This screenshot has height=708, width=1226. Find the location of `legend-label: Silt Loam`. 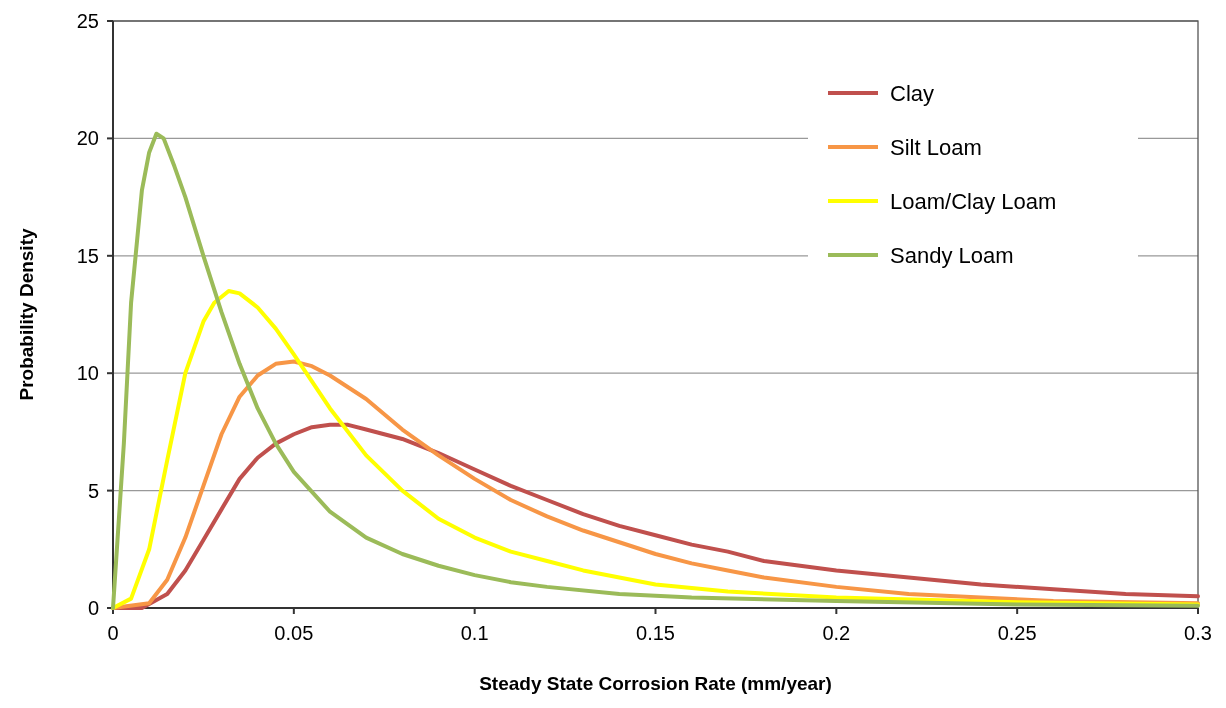

legend-label: Silt Loam is located at coordinates (936, 147).